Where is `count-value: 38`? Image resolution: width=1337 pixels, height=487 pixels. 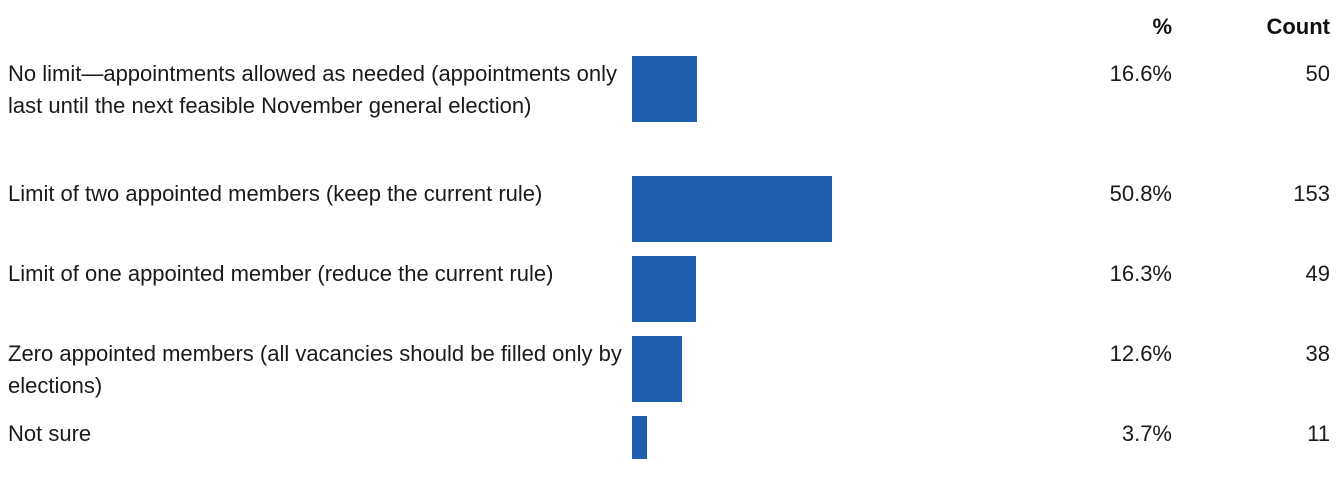
count-value: 38 is located at coordinates (1317, 353).